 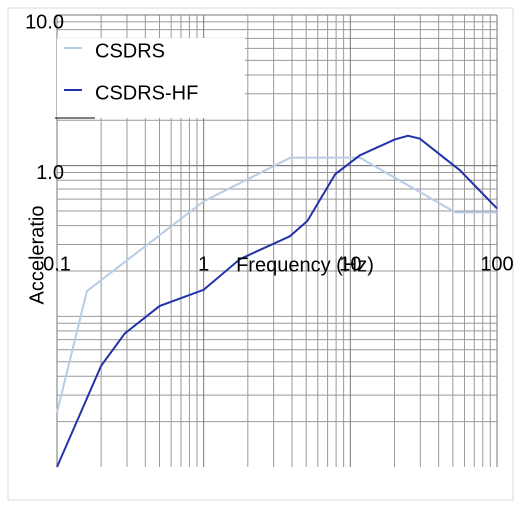 I want to click on y-tick-label: 1.0, so click(x=50, y=173).